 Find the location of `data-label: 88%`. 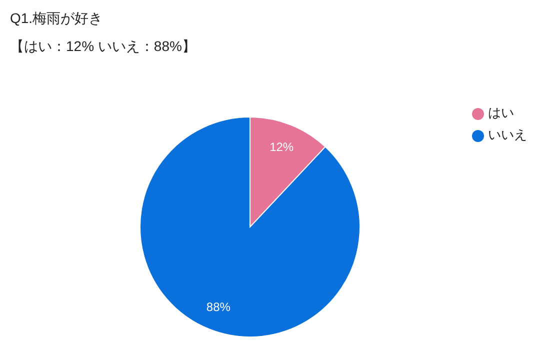

data-label: 88% is located at coordinates (218, 307).